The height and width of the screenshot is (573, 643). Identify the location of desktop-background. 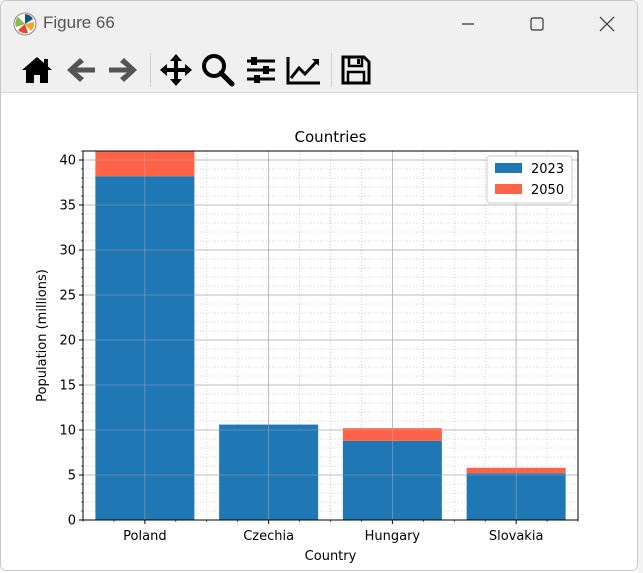
(640, 286).